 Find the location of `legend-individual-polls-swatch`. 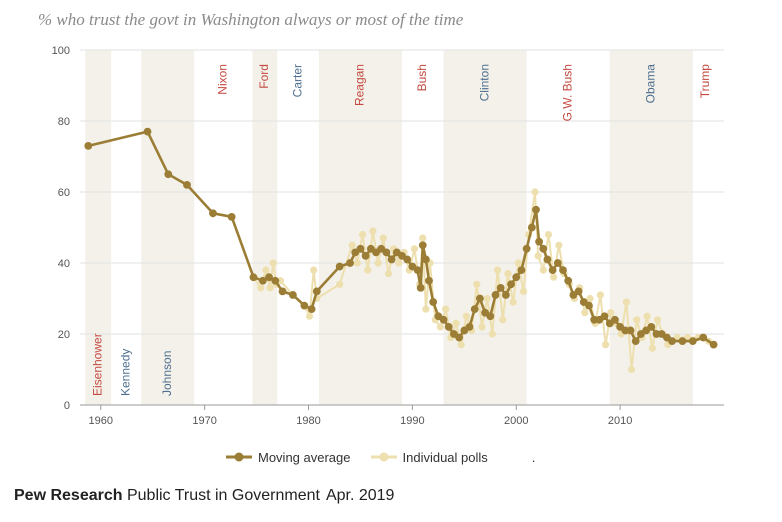

legend-individual-polls-swatch is located at coordinates (383, 457).